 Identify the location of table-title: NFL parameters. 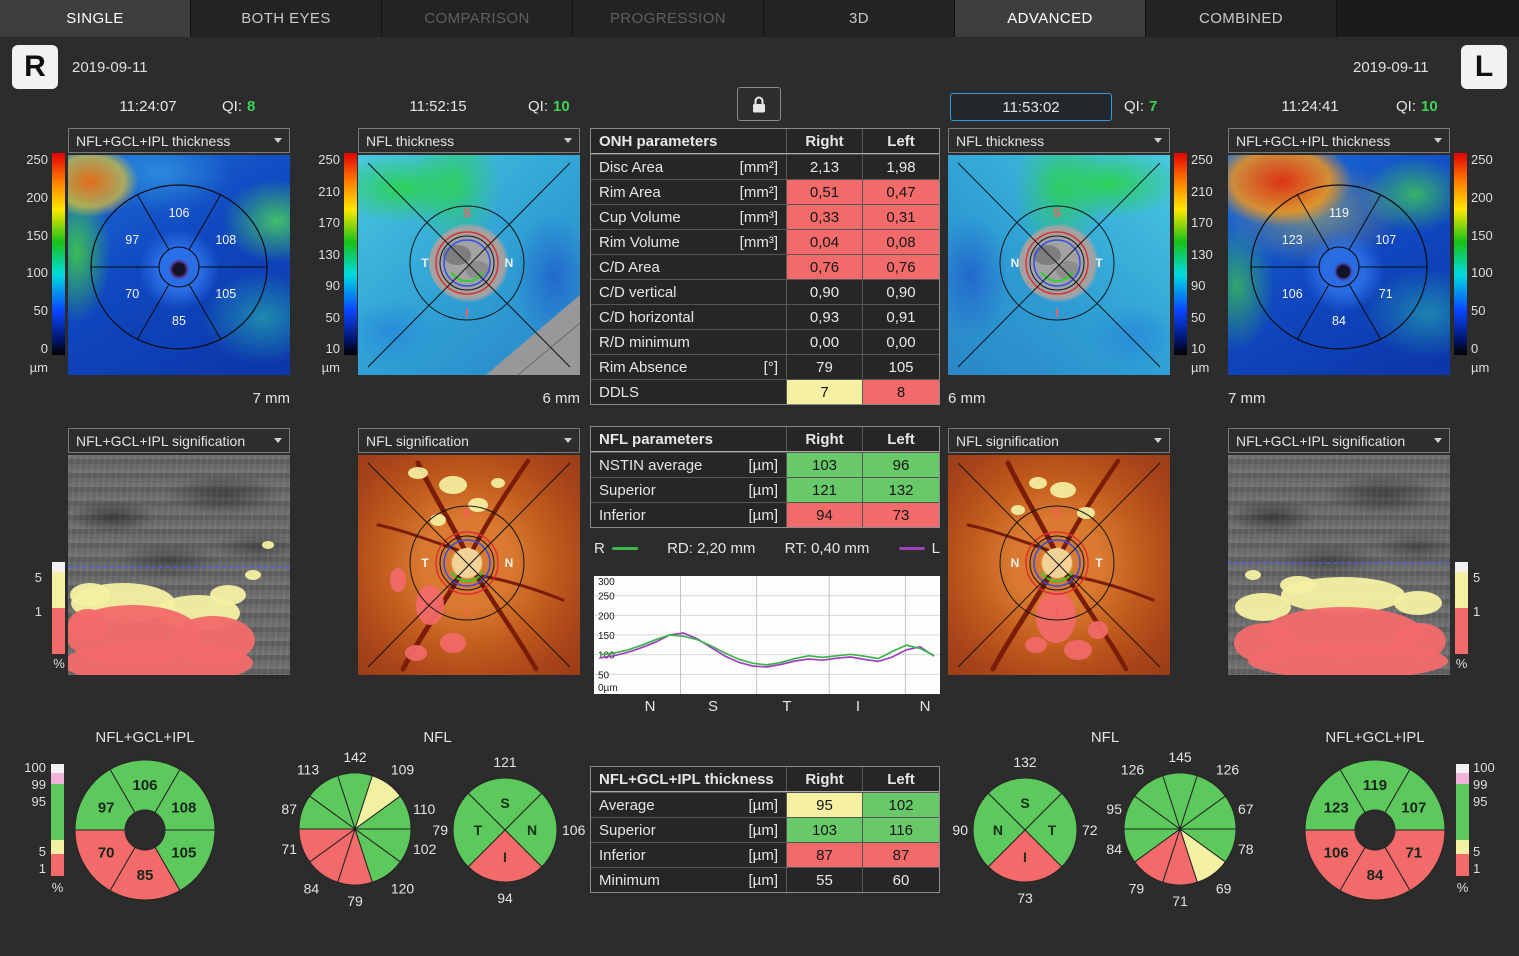
(656, 439).